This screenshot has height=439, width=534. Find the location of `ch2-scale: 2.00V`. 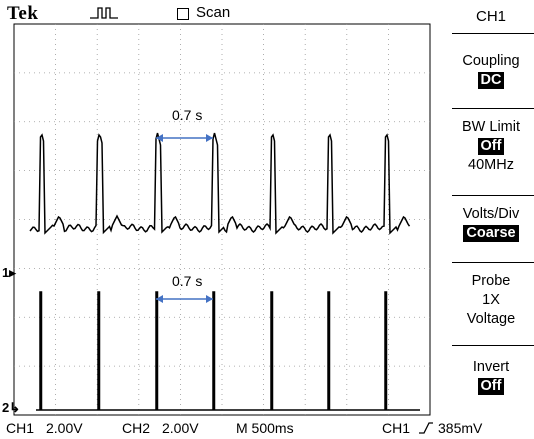

ch2-scale: 2.00V is located at coordinates (180, 428).